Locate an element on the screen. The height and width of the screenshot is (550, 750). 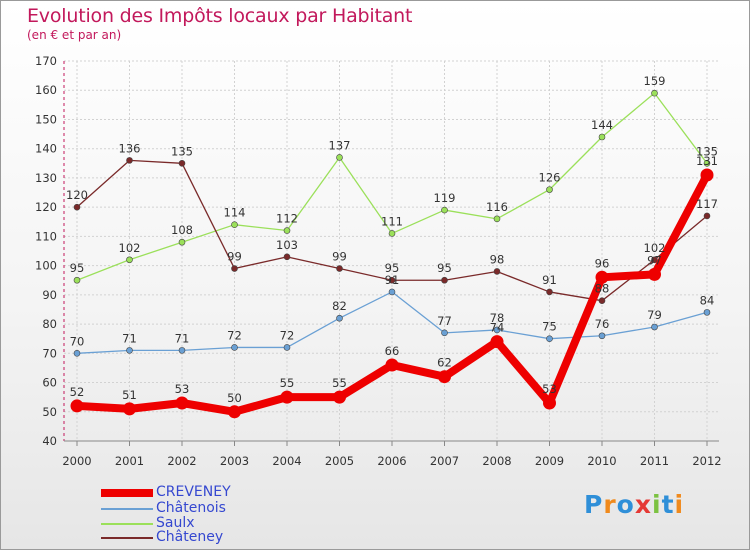
data-label-chateney: 135 is located at coordinates (182, 151).